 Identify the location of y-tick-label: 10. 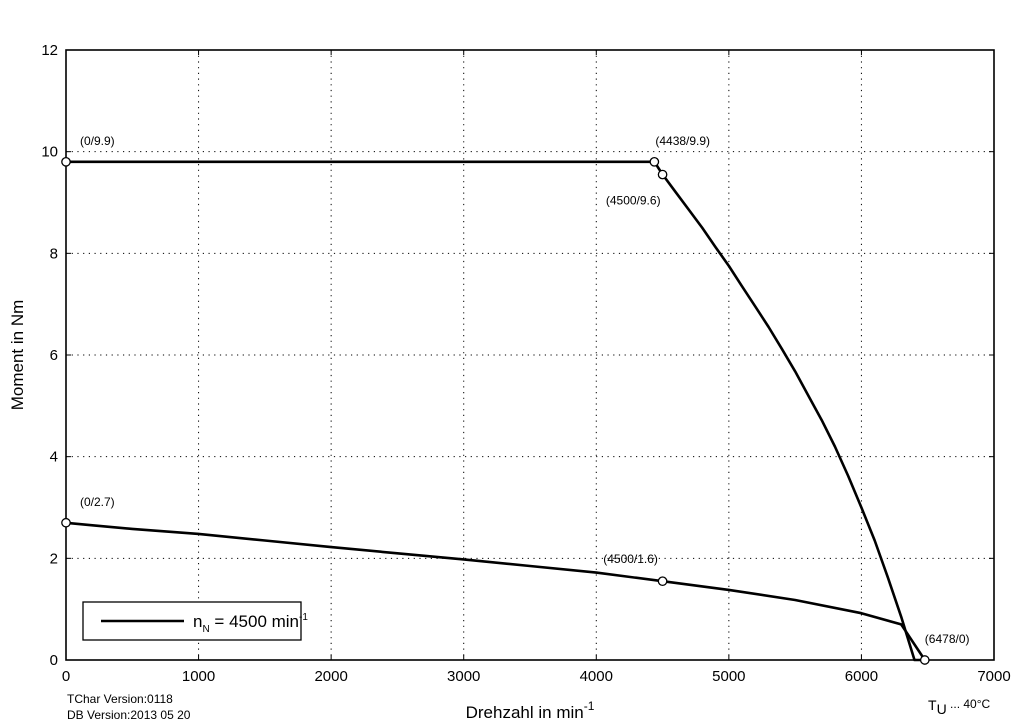
(49, 152).